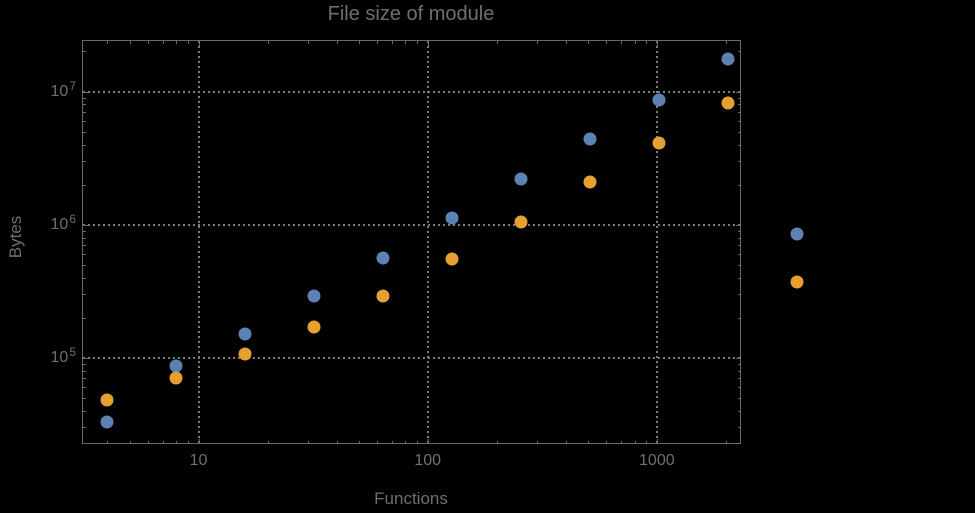  What do you see at coordinates (657, 460) in the screenshot?
I see `x-tick-label-1000: 1000` at bounding box center [657, 460].